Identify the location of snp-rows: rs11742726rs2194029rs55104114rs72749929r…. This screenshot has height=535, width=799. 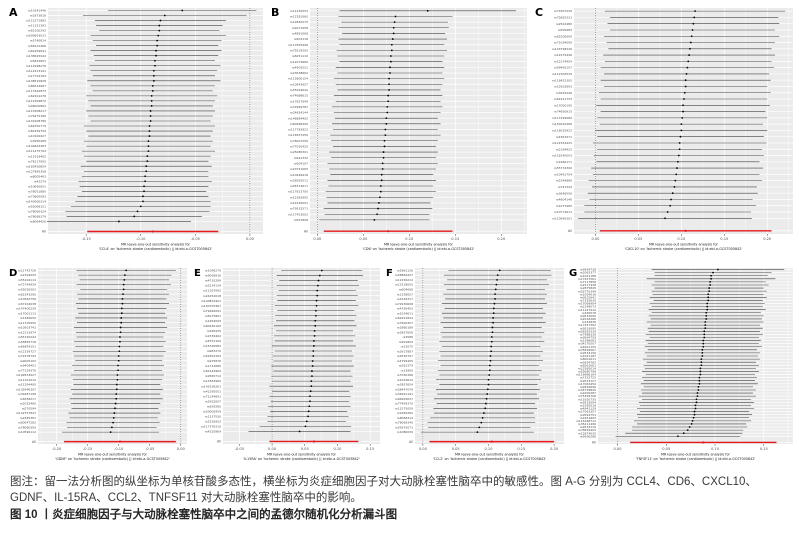
(96, 351).